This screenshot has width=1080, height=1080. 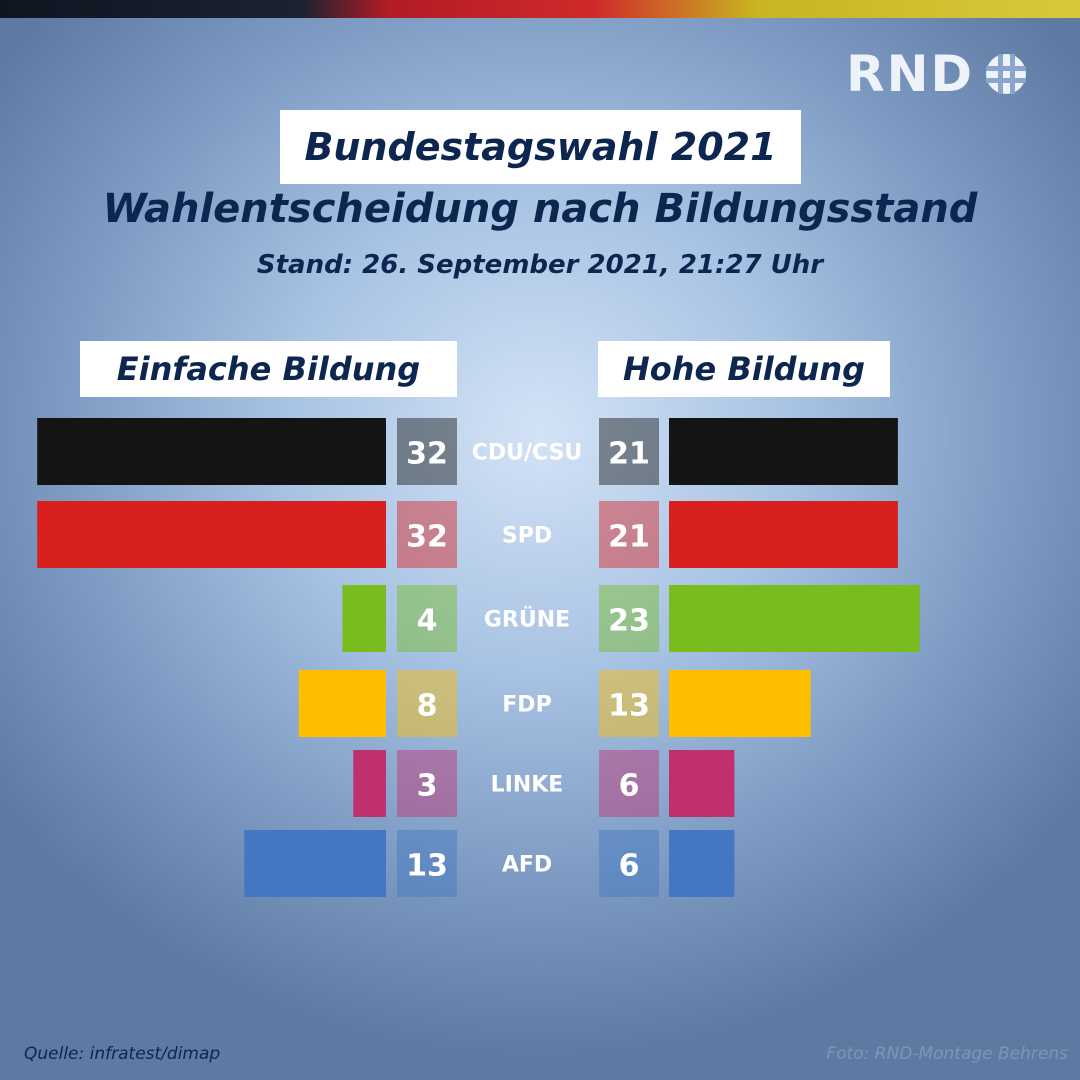 What do you see at coordinates (527, 453) in the screenshot?
I see `category-label-0: CDU/CSU` at bounding box center [527, 453].